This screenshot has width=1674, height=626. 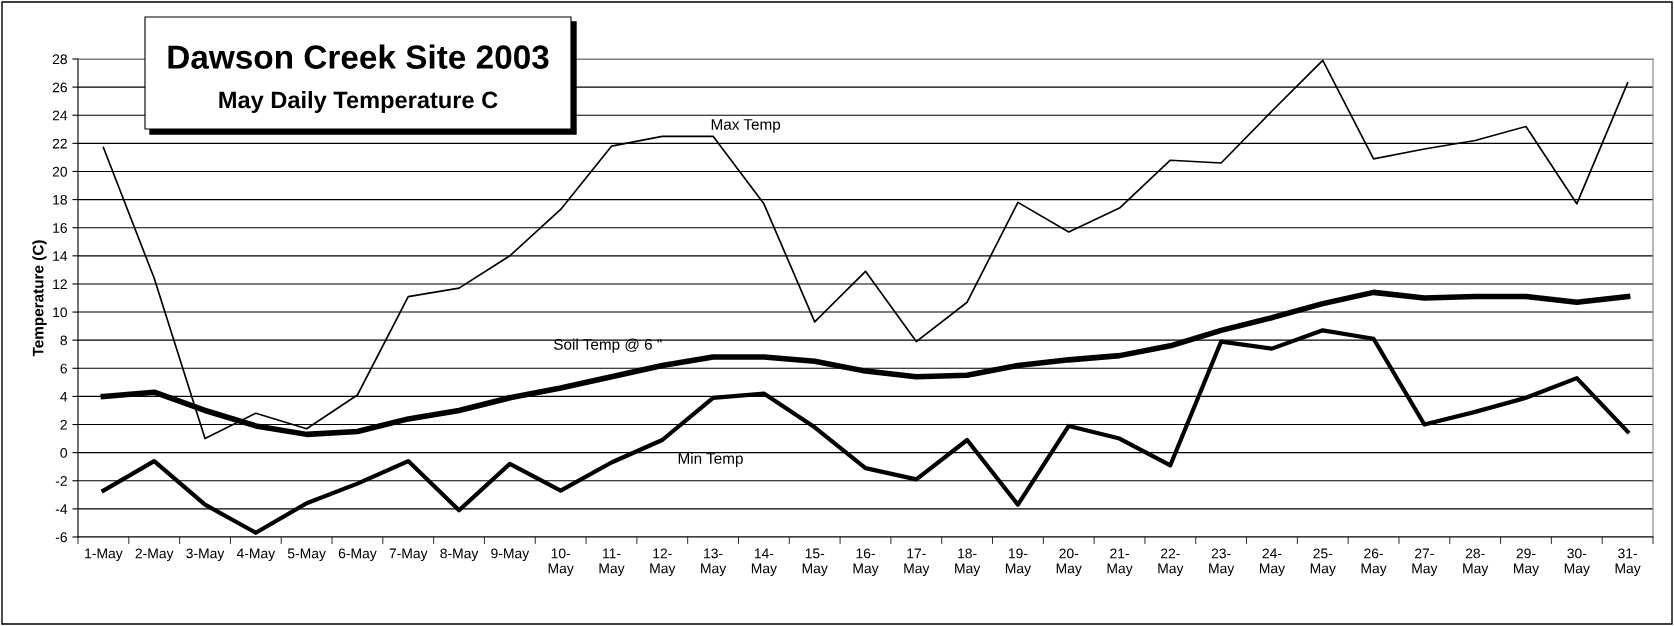 What do you see at coordinates (63, 368) in the screenshot?
I see `y-tick-label: 6` at bounding box center [63, 368].